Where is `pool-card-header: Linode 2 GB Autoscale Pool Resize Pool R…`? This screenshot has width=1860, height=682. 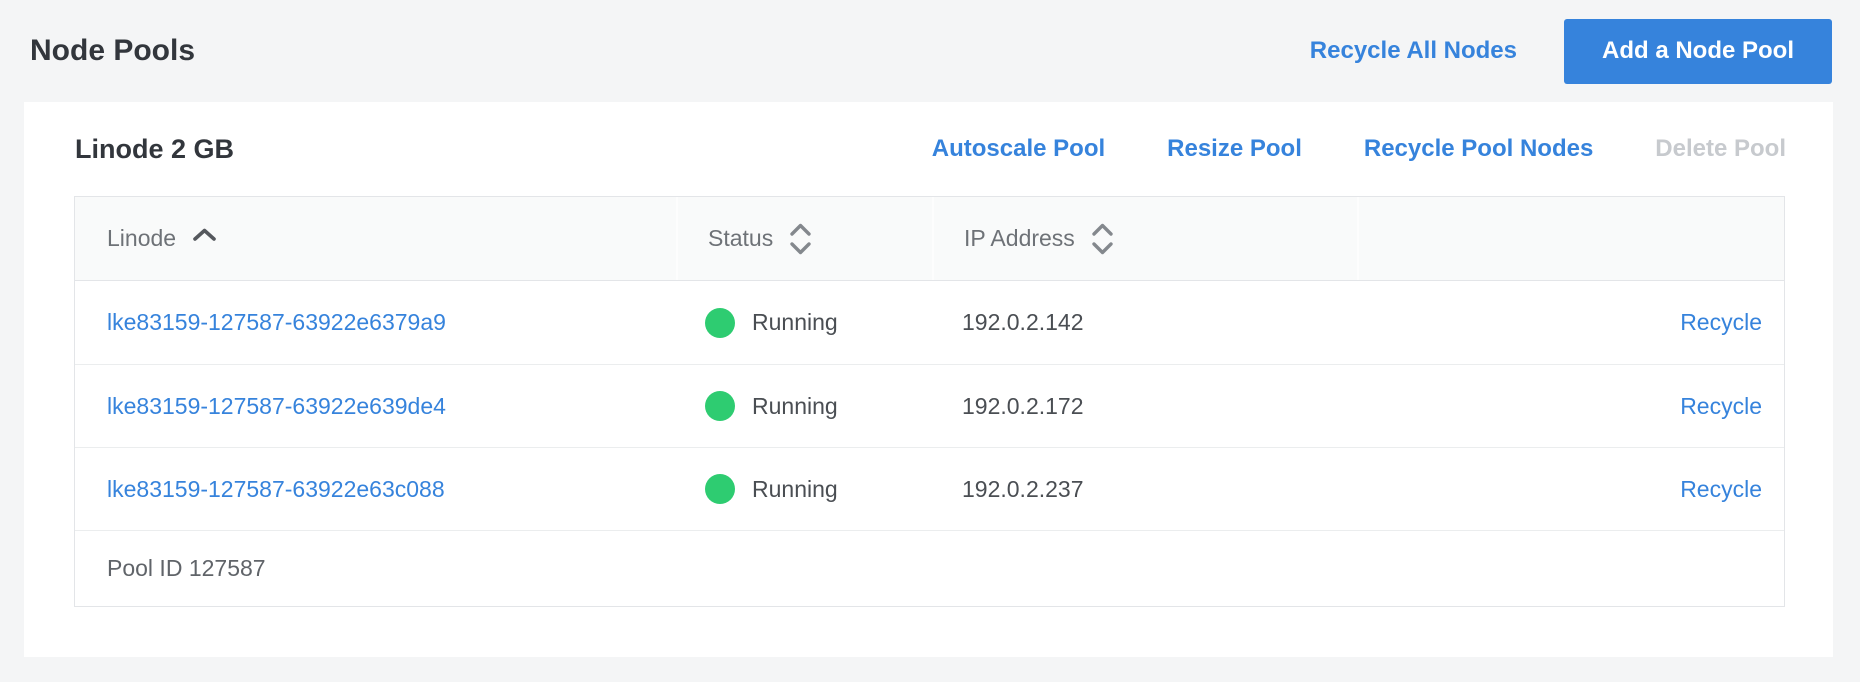
pool-card-header: Linode 2 GB Autoscale Pool Resize Pool R… is located at coordinates (928, 149).